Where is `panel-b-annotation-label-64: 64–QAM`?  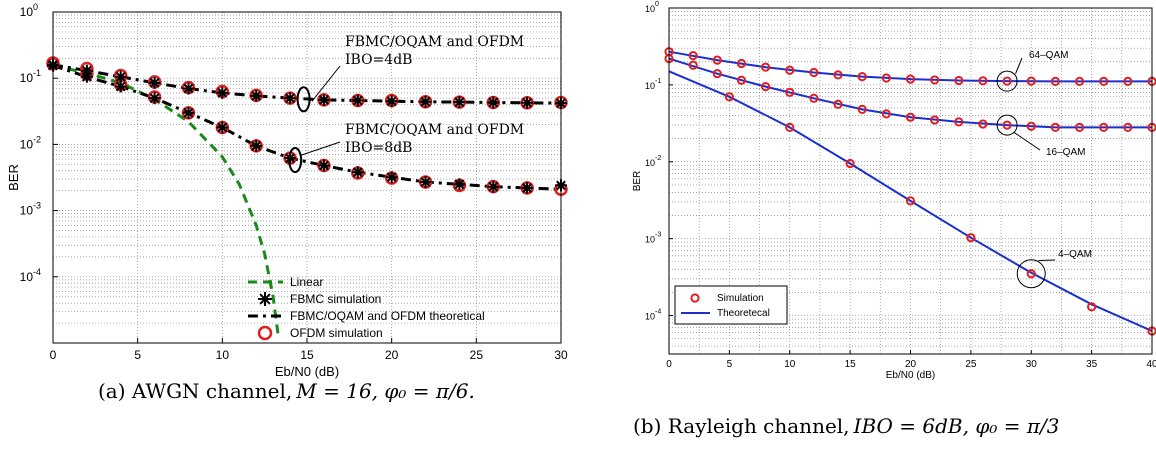 panel-b-annotation-label-64: 64–QAM is located at coordinates (1048, 55).